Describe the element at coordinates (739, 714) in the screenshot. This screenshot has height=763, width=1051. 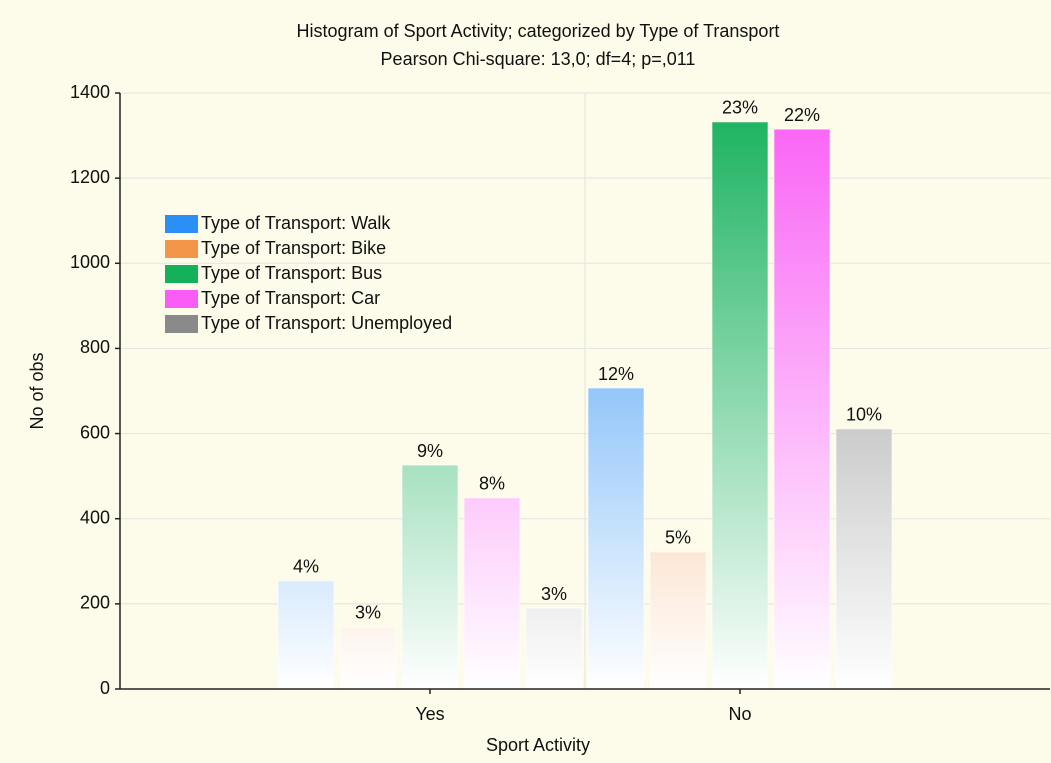
I see `x-tick-label: No` at that location.